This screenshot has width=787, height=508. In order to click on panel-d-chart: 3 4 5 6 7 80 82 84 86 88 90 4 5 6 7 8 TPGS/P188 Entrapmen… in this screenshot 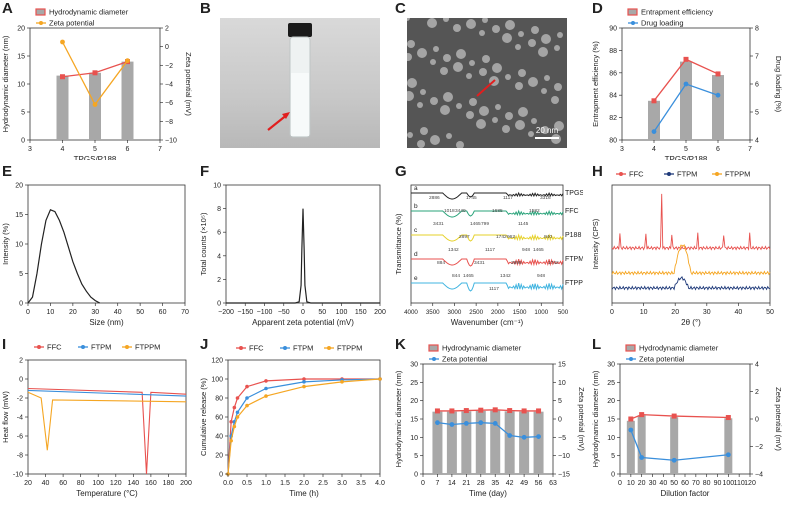, I will do `click(687, 86)`.